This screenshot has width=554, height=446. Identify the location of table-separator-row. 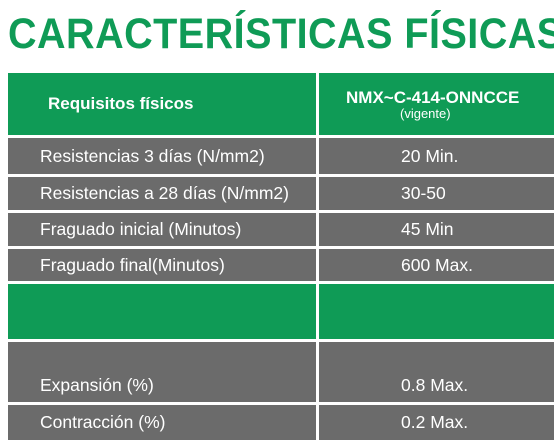
(281, 311).